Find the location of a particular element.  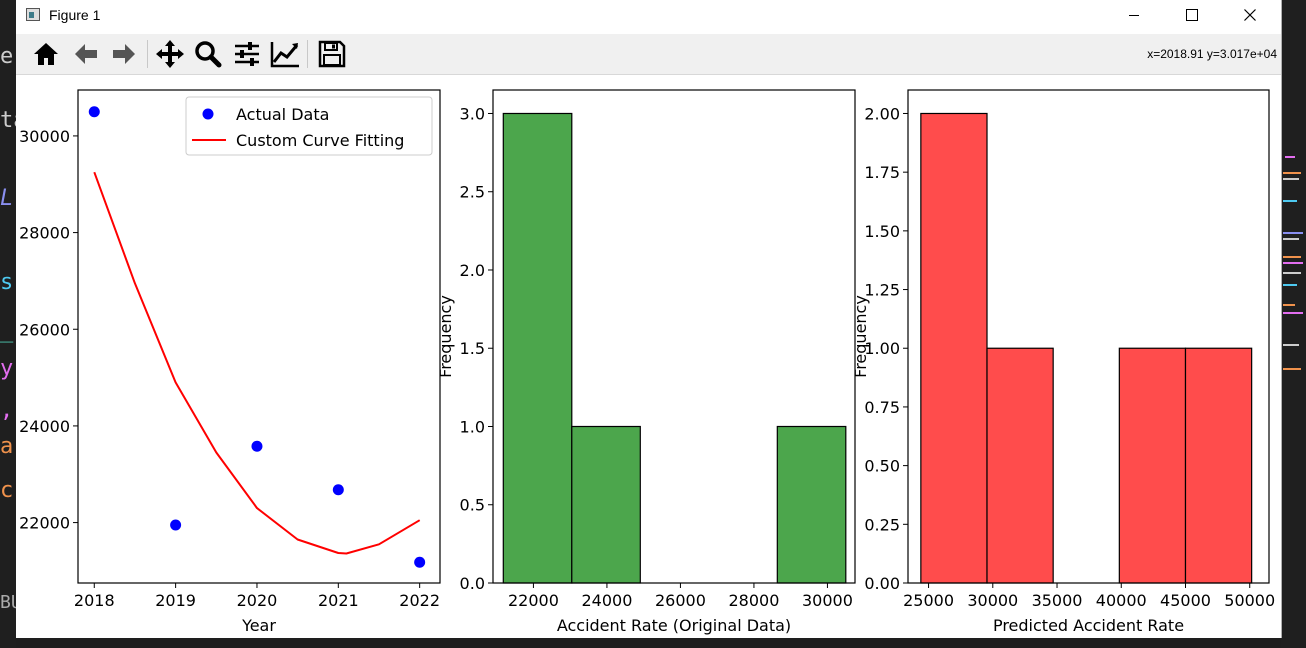

background-editor-edge: e ta L s _ y , a c BU is located at coordinates (8, 324).